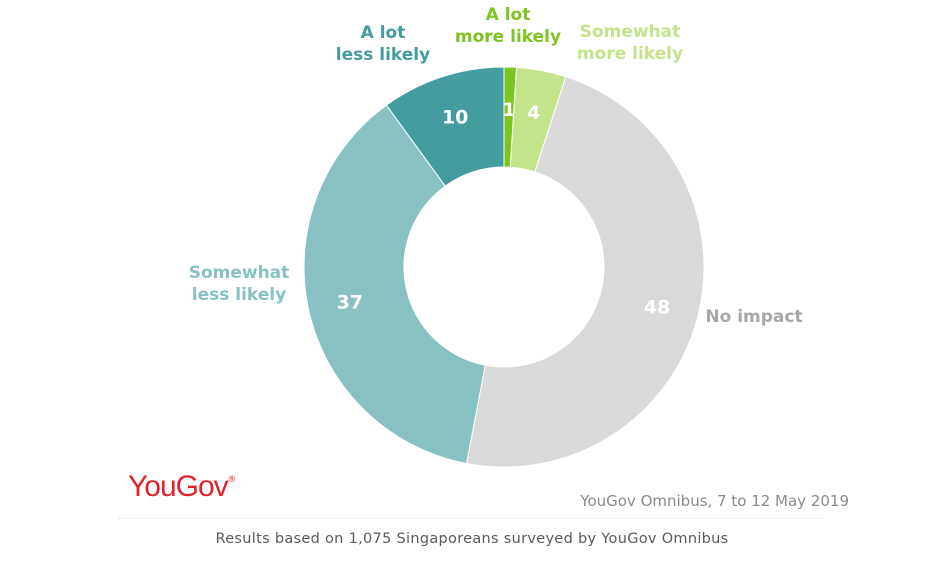  I want to click on logo-text: YouGov, so click(178, 486).